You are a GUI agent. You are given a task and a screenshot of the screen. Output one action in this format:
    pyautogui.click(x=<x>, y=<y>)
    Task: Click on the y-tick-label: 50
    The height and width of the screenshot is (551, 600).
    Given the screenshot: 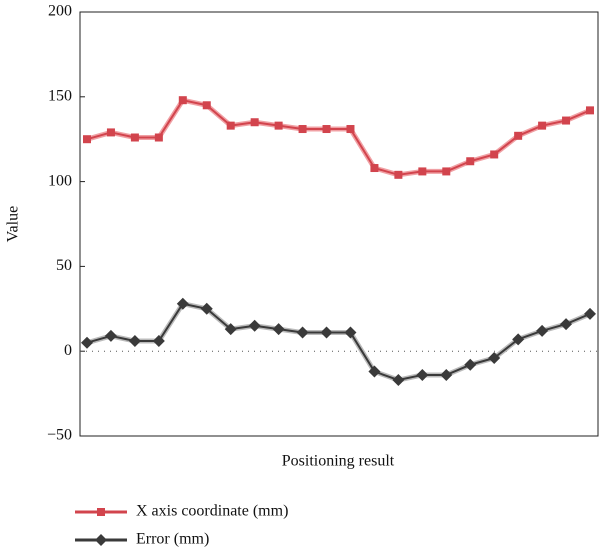 What is the action you would take?
    pyautogui.click(x=64, y=265)
    